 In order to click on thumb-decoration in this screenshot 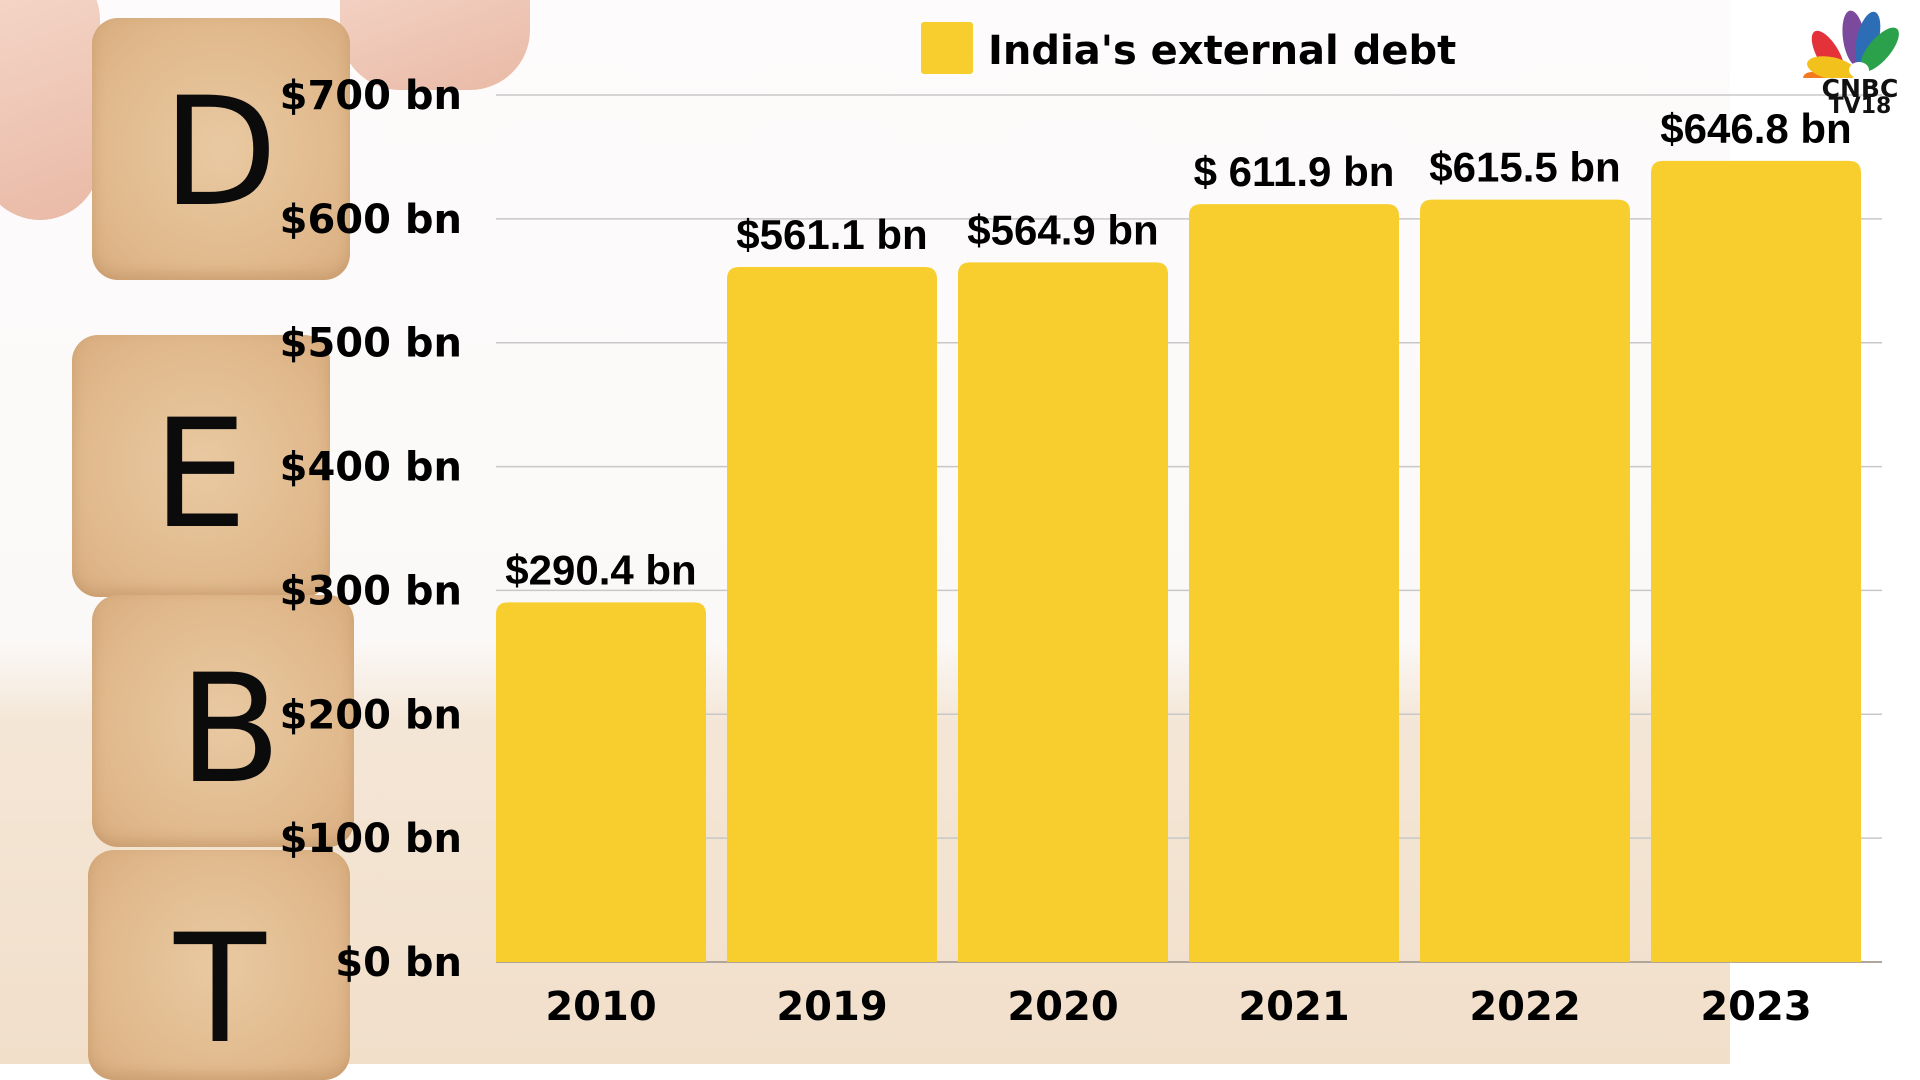, I will do `click(435, 45)`.